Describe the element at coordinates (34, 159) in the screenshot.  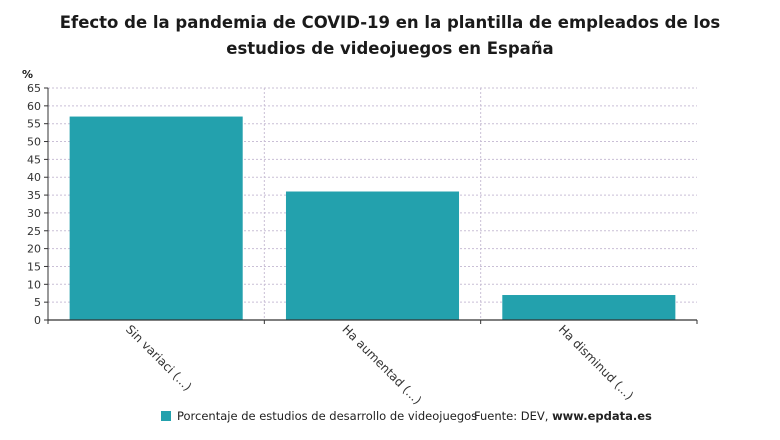
I see `y-tick-label: 45` at that location.